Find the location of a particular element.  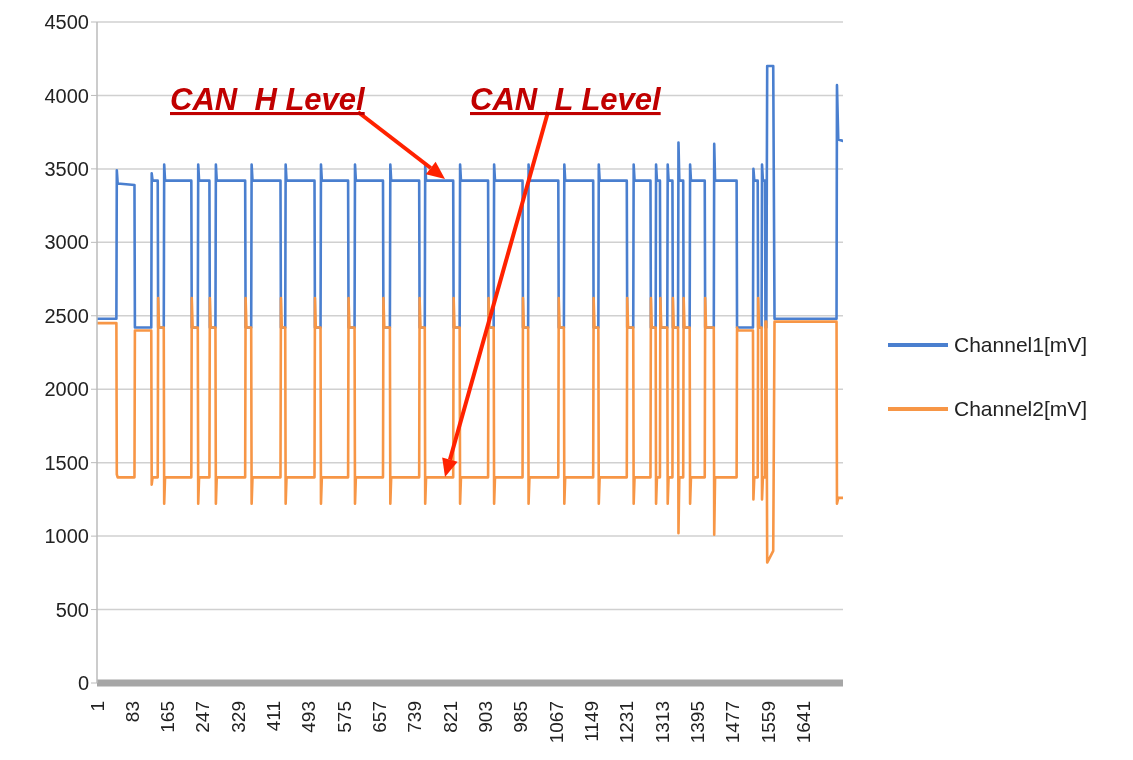

y-tick-label: 4500 is located at coordinates (66, 22).